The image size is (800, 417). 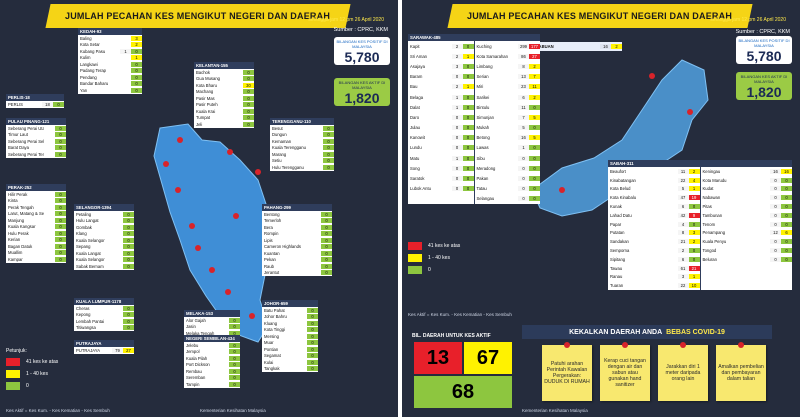 What do you see at coordinates (534, 87) in the screenshot?
I see `active-cases: 11` at bounding box center [534, 87].